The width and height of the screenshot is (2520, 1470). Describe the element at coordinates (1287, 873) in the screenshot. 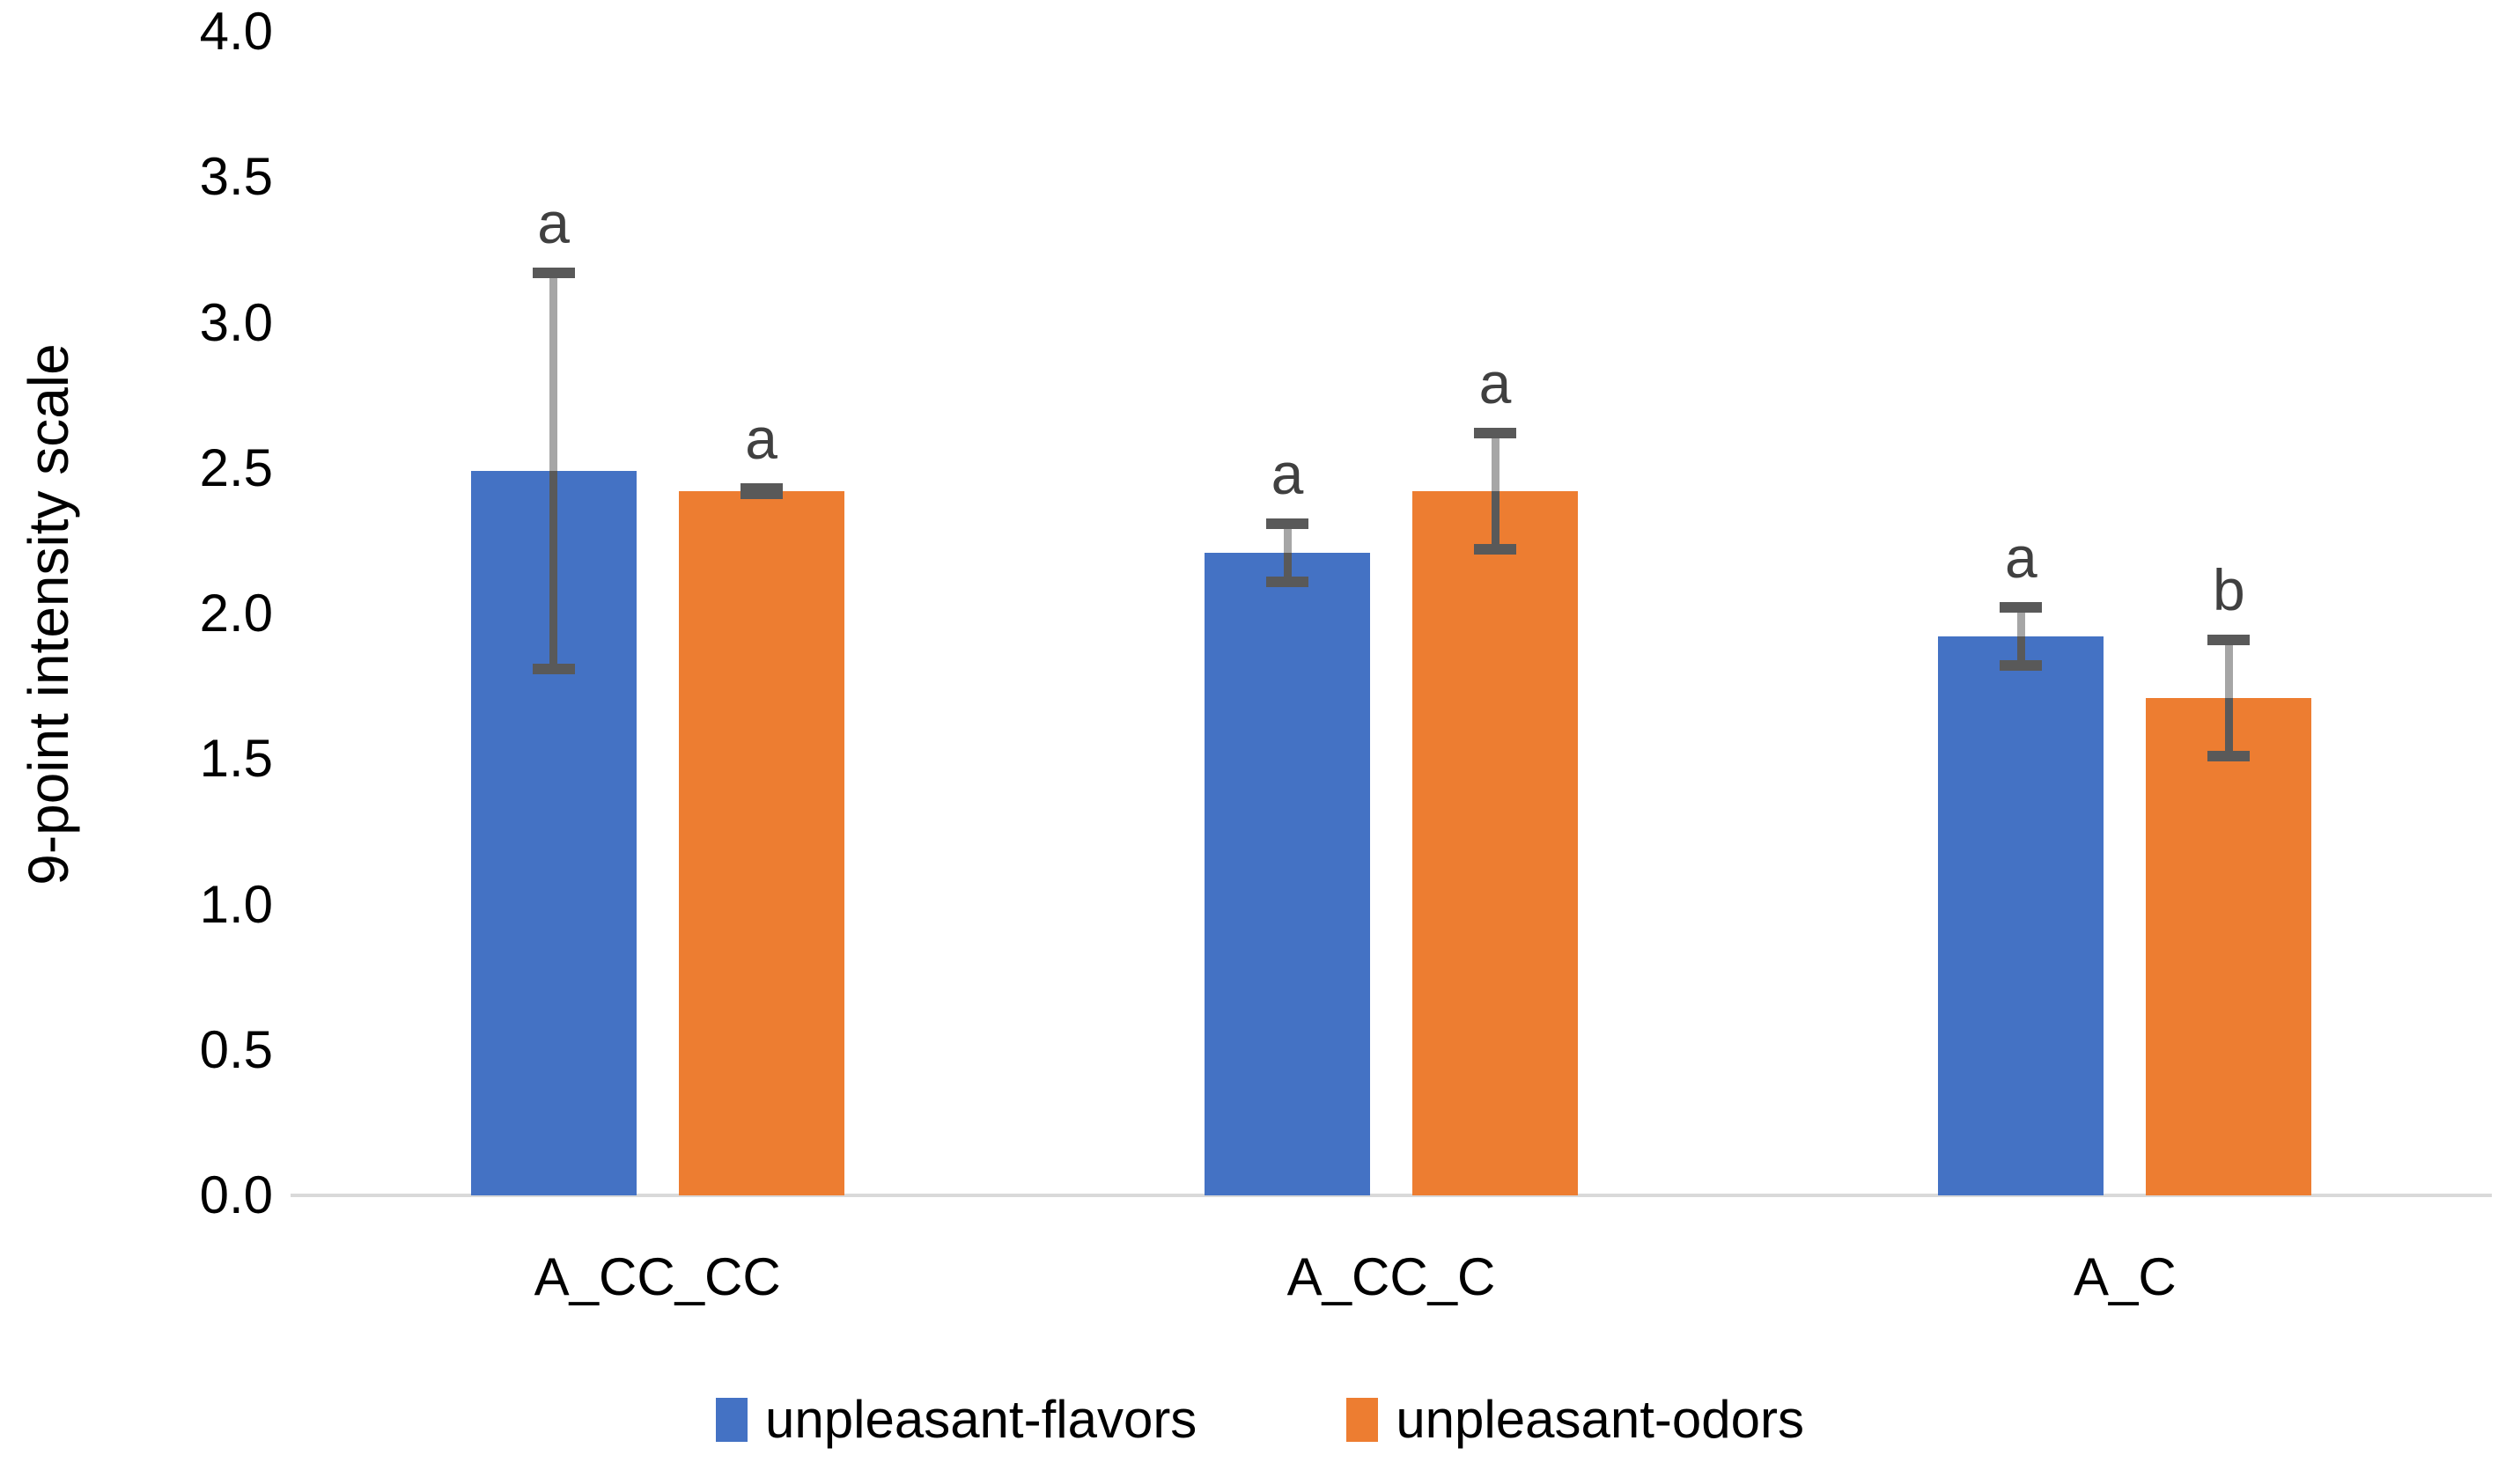

I see `bar-unpleasant-flavors-A_CC_C` at that location.